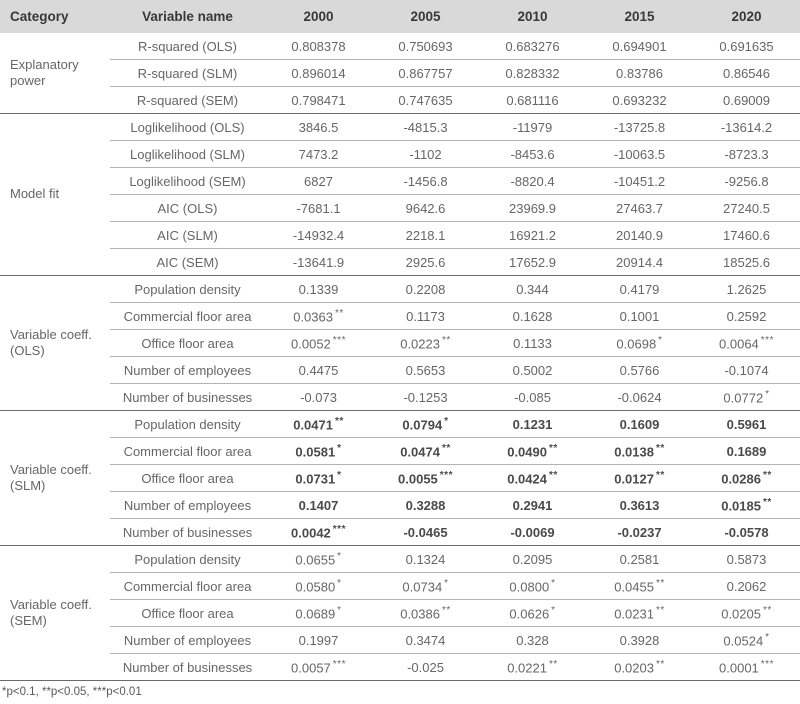 The image size is (800, 704). Describe the element at coordinates (532, 289) in the screenshot. I see `value-number: 0.344` at that location.